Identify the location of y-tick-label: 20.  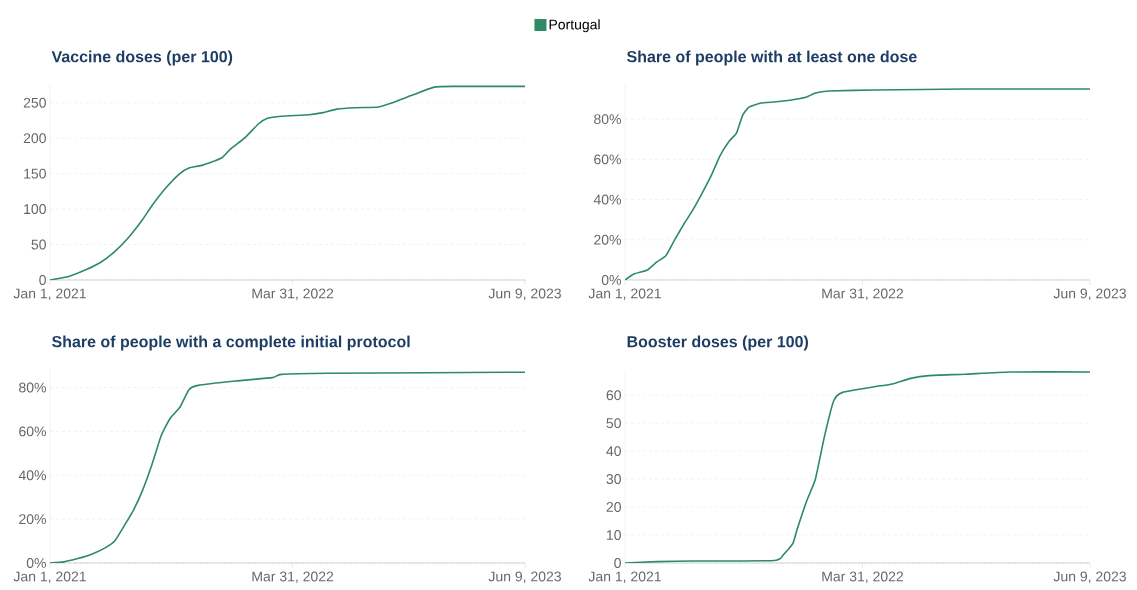
(613, 507).